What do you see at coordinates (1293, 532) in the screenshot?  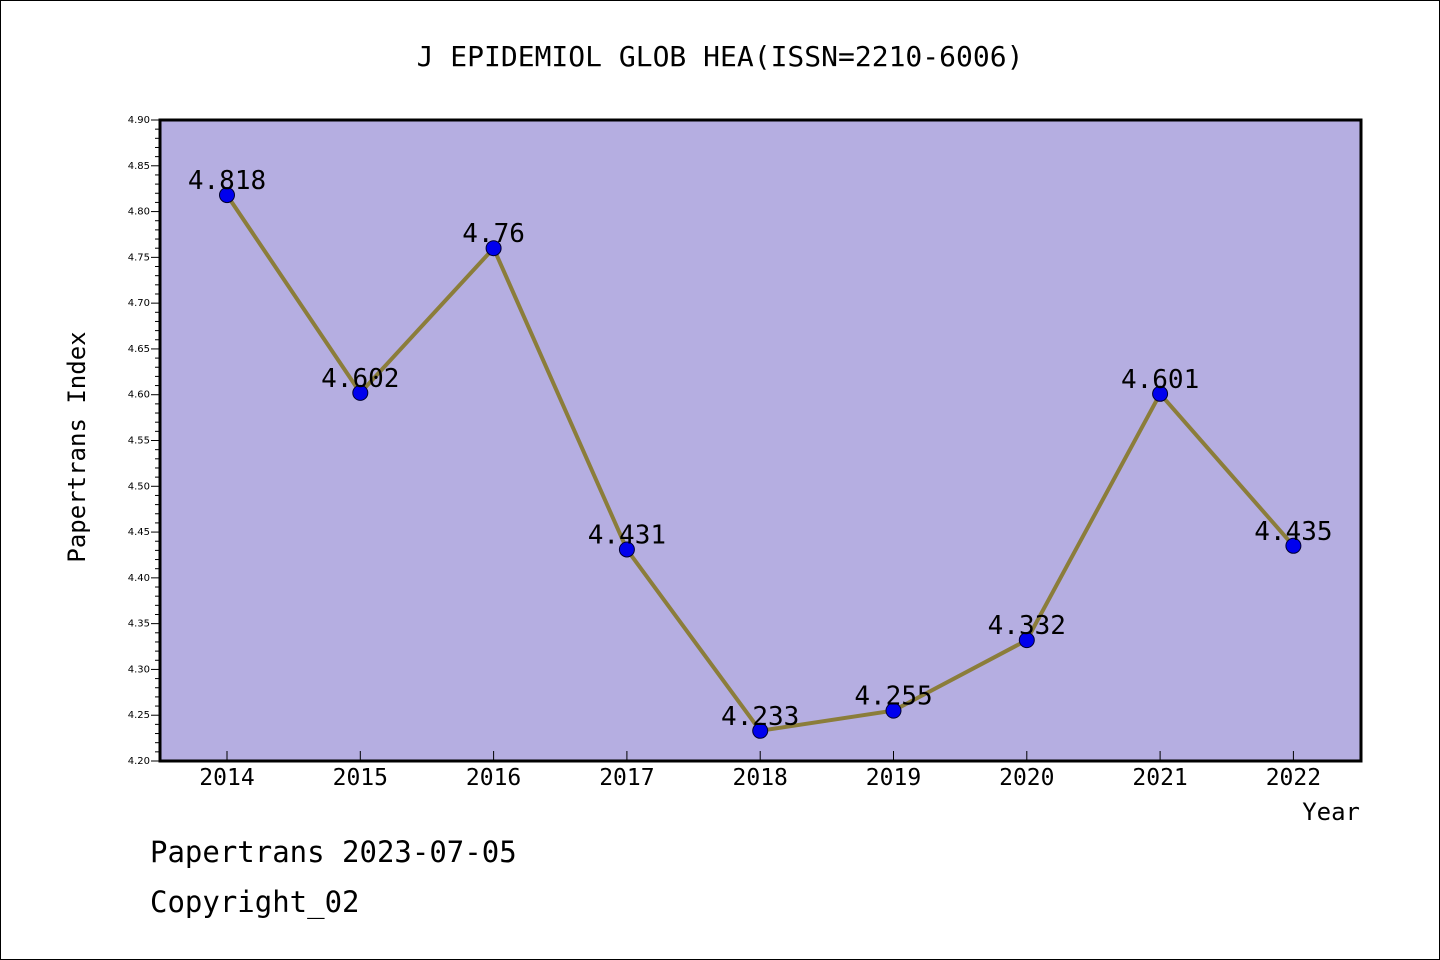 I see `data-label: 4.435` at bounding box center [1293, 532].